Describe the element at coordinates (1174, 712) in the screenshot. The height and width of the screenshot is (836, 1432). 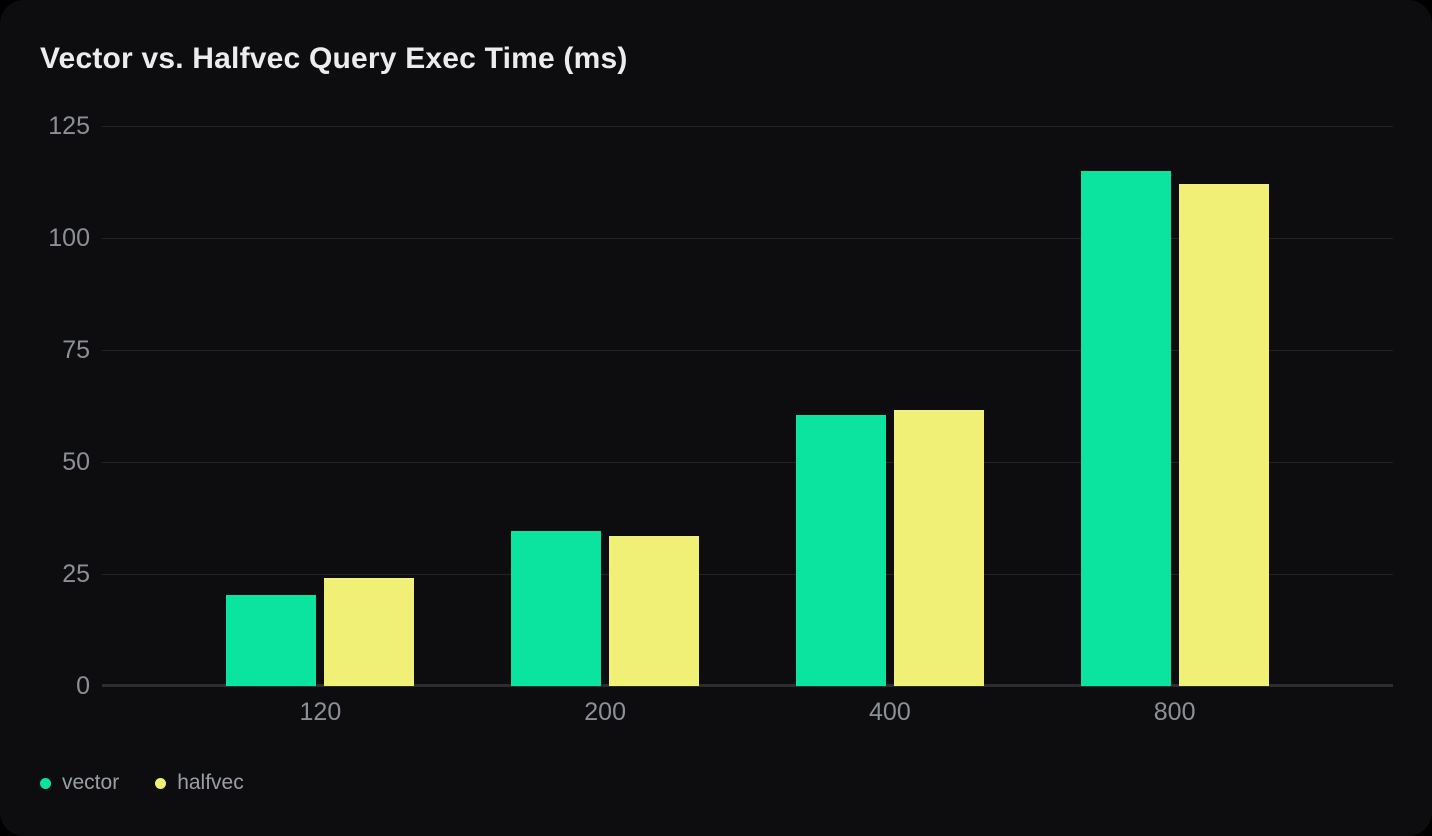
I see `x-tick-label-800: 800` at that location.